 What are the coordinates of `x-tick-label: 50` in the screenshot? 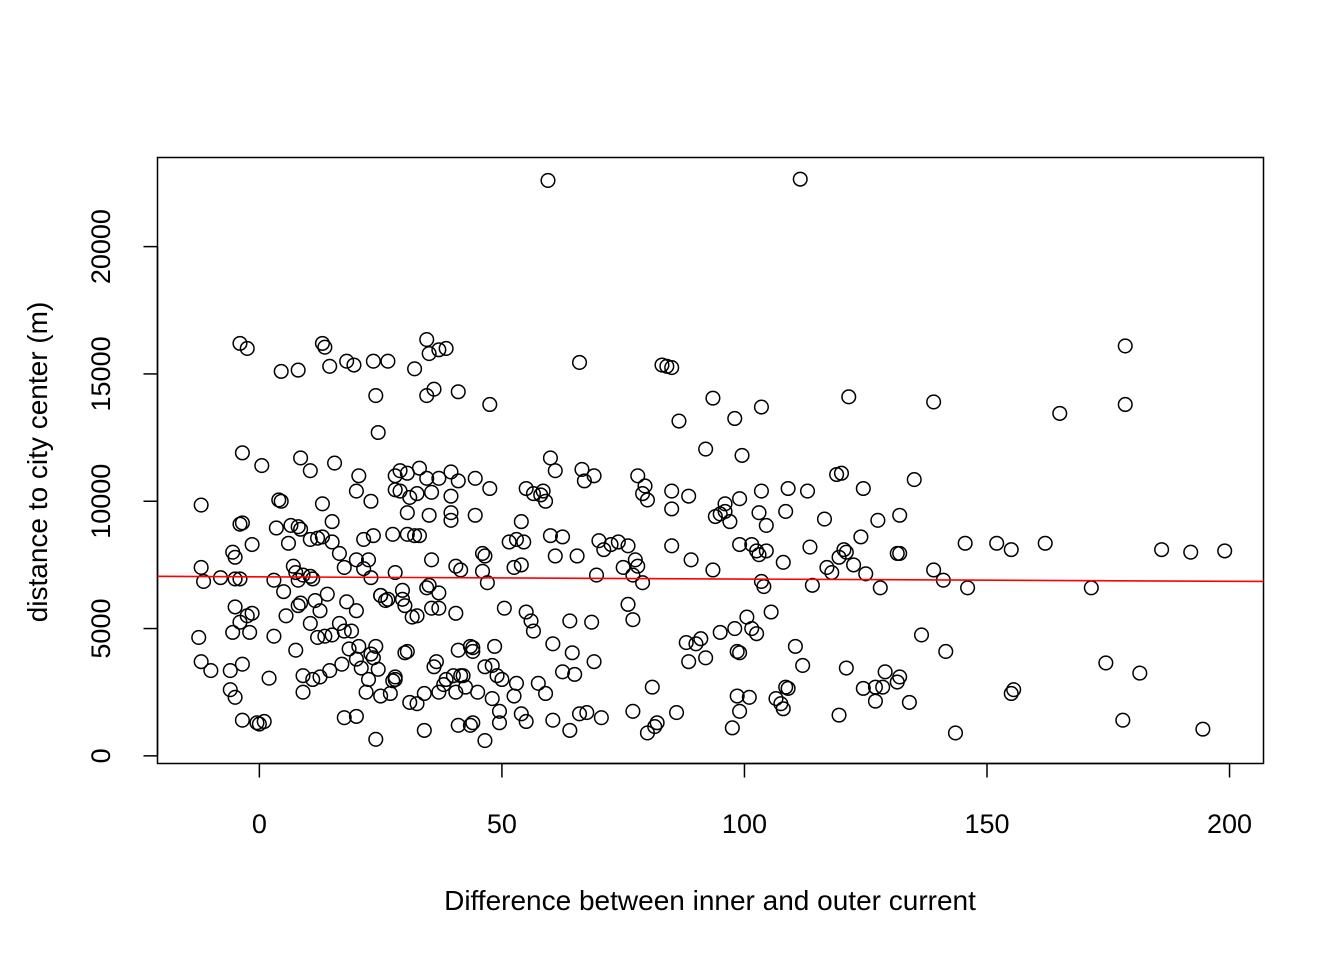 It's located at (502, 824).